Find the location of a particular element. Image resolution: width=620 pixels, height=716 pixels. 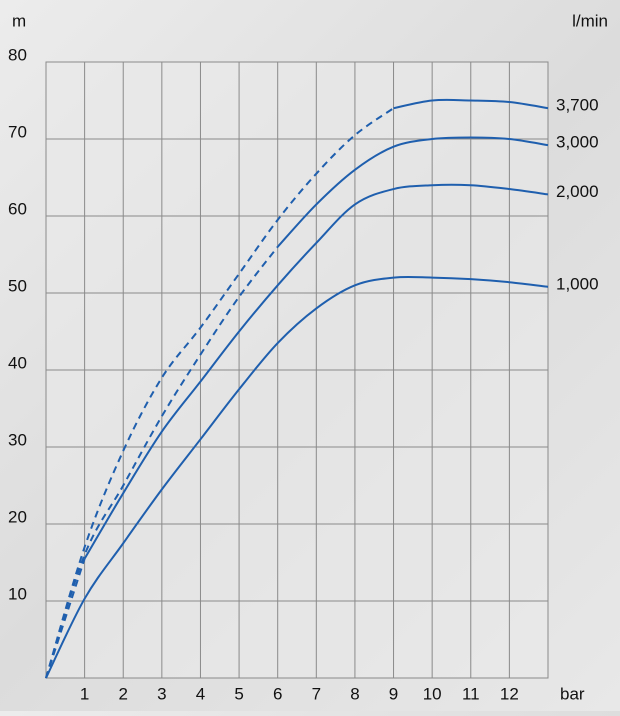

x-tick-label: 9 is located at coordinates (393, 693).